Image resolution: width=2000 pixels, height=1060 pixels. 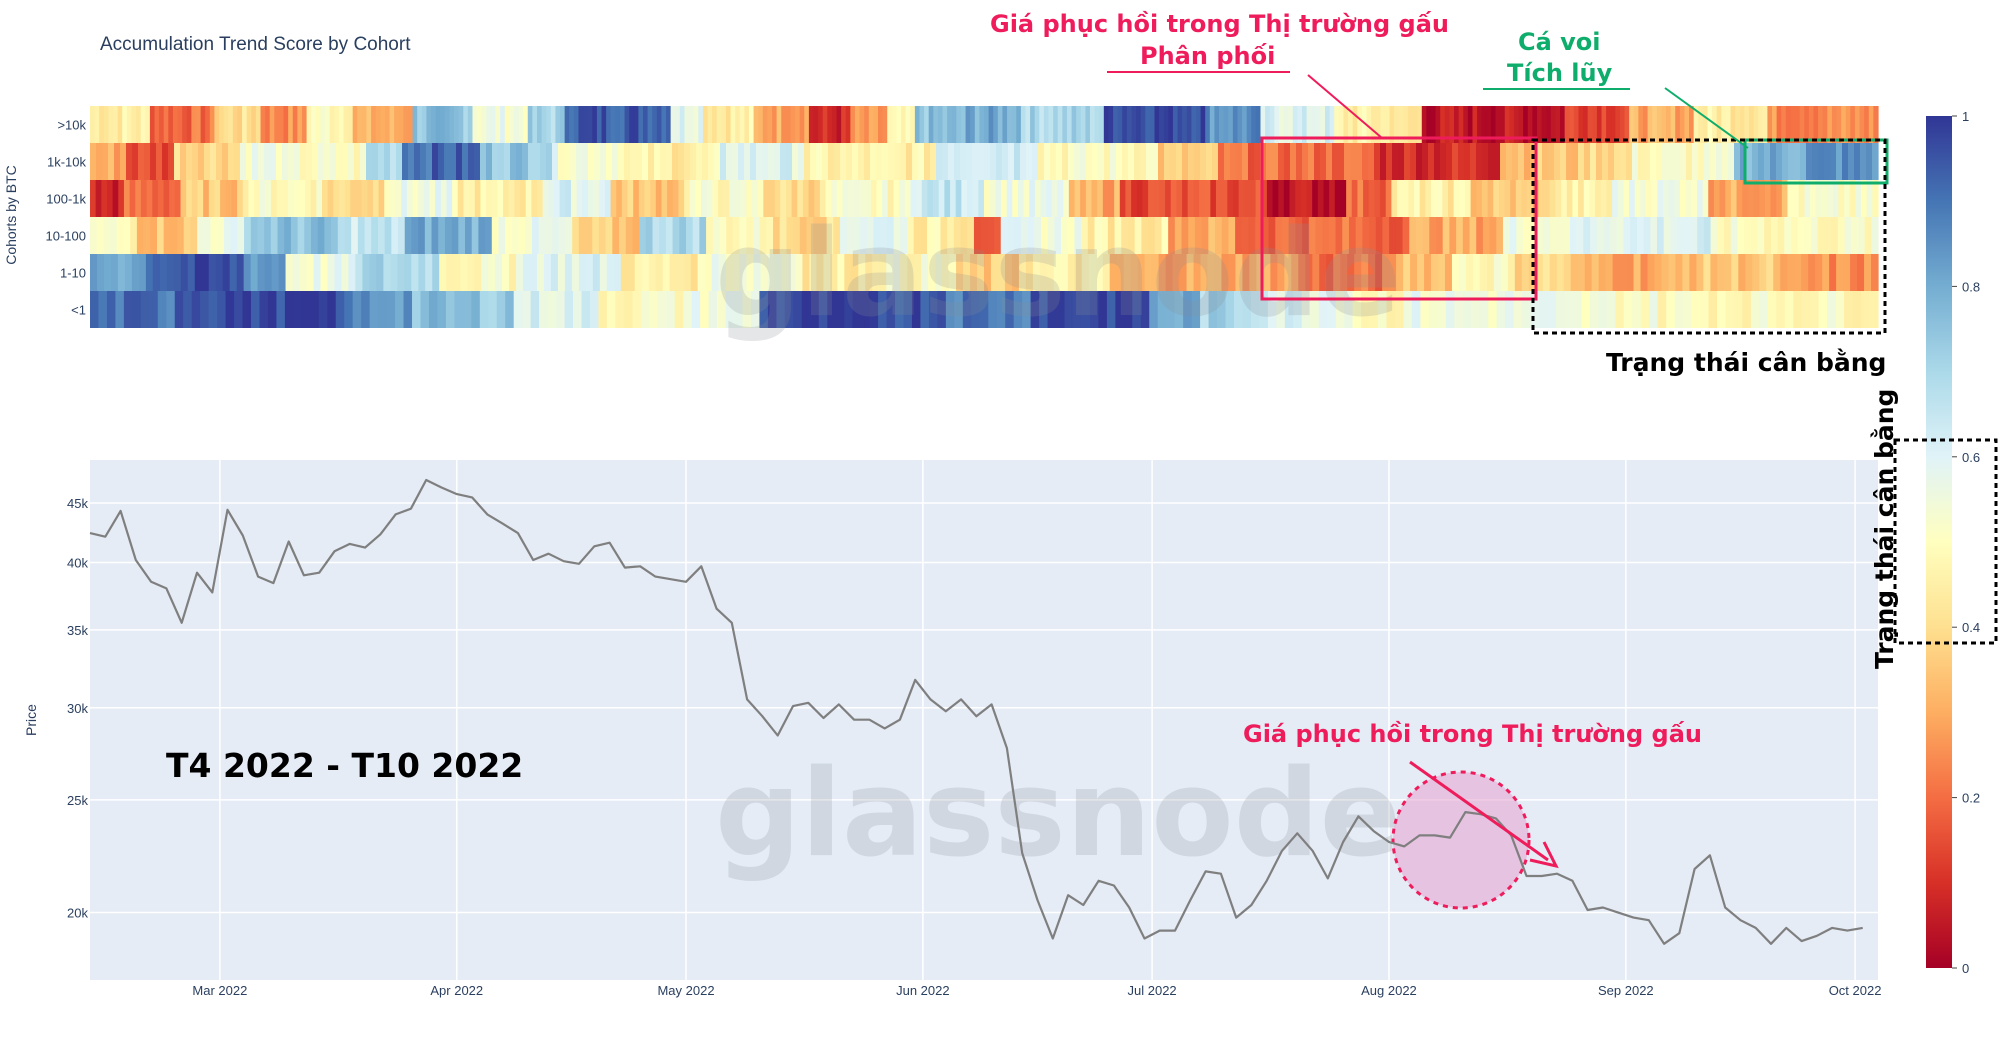 I want to click on price-x-tick-label: Sep 2022, so click(x=1626, y=990).